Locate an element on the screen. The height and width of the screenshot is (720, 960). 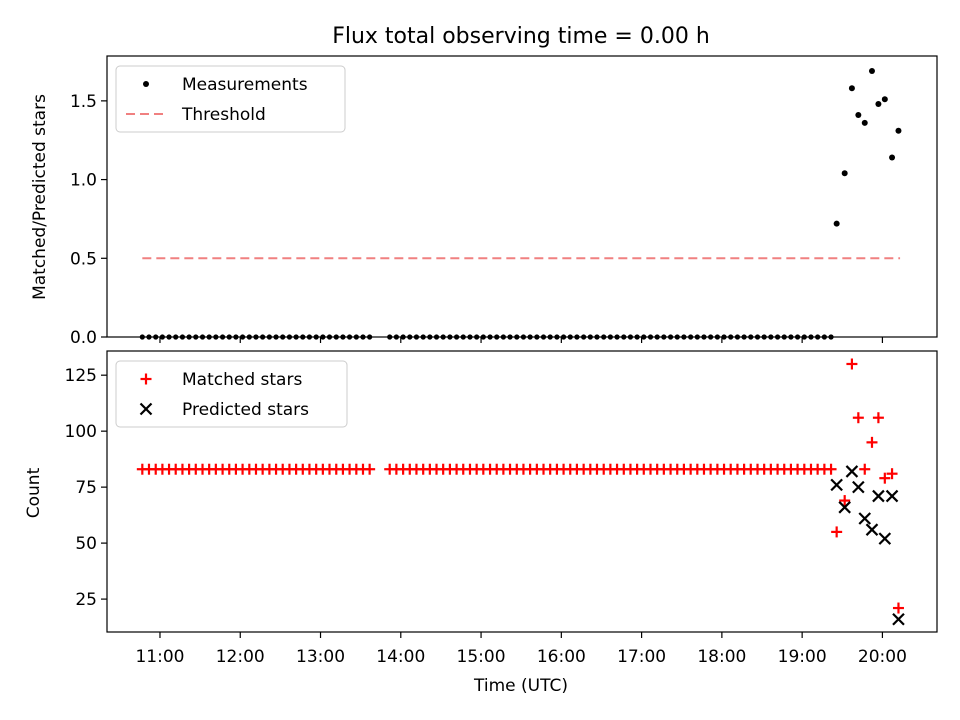
legend-label: Predicted stars is located at coordinates (245, 410).